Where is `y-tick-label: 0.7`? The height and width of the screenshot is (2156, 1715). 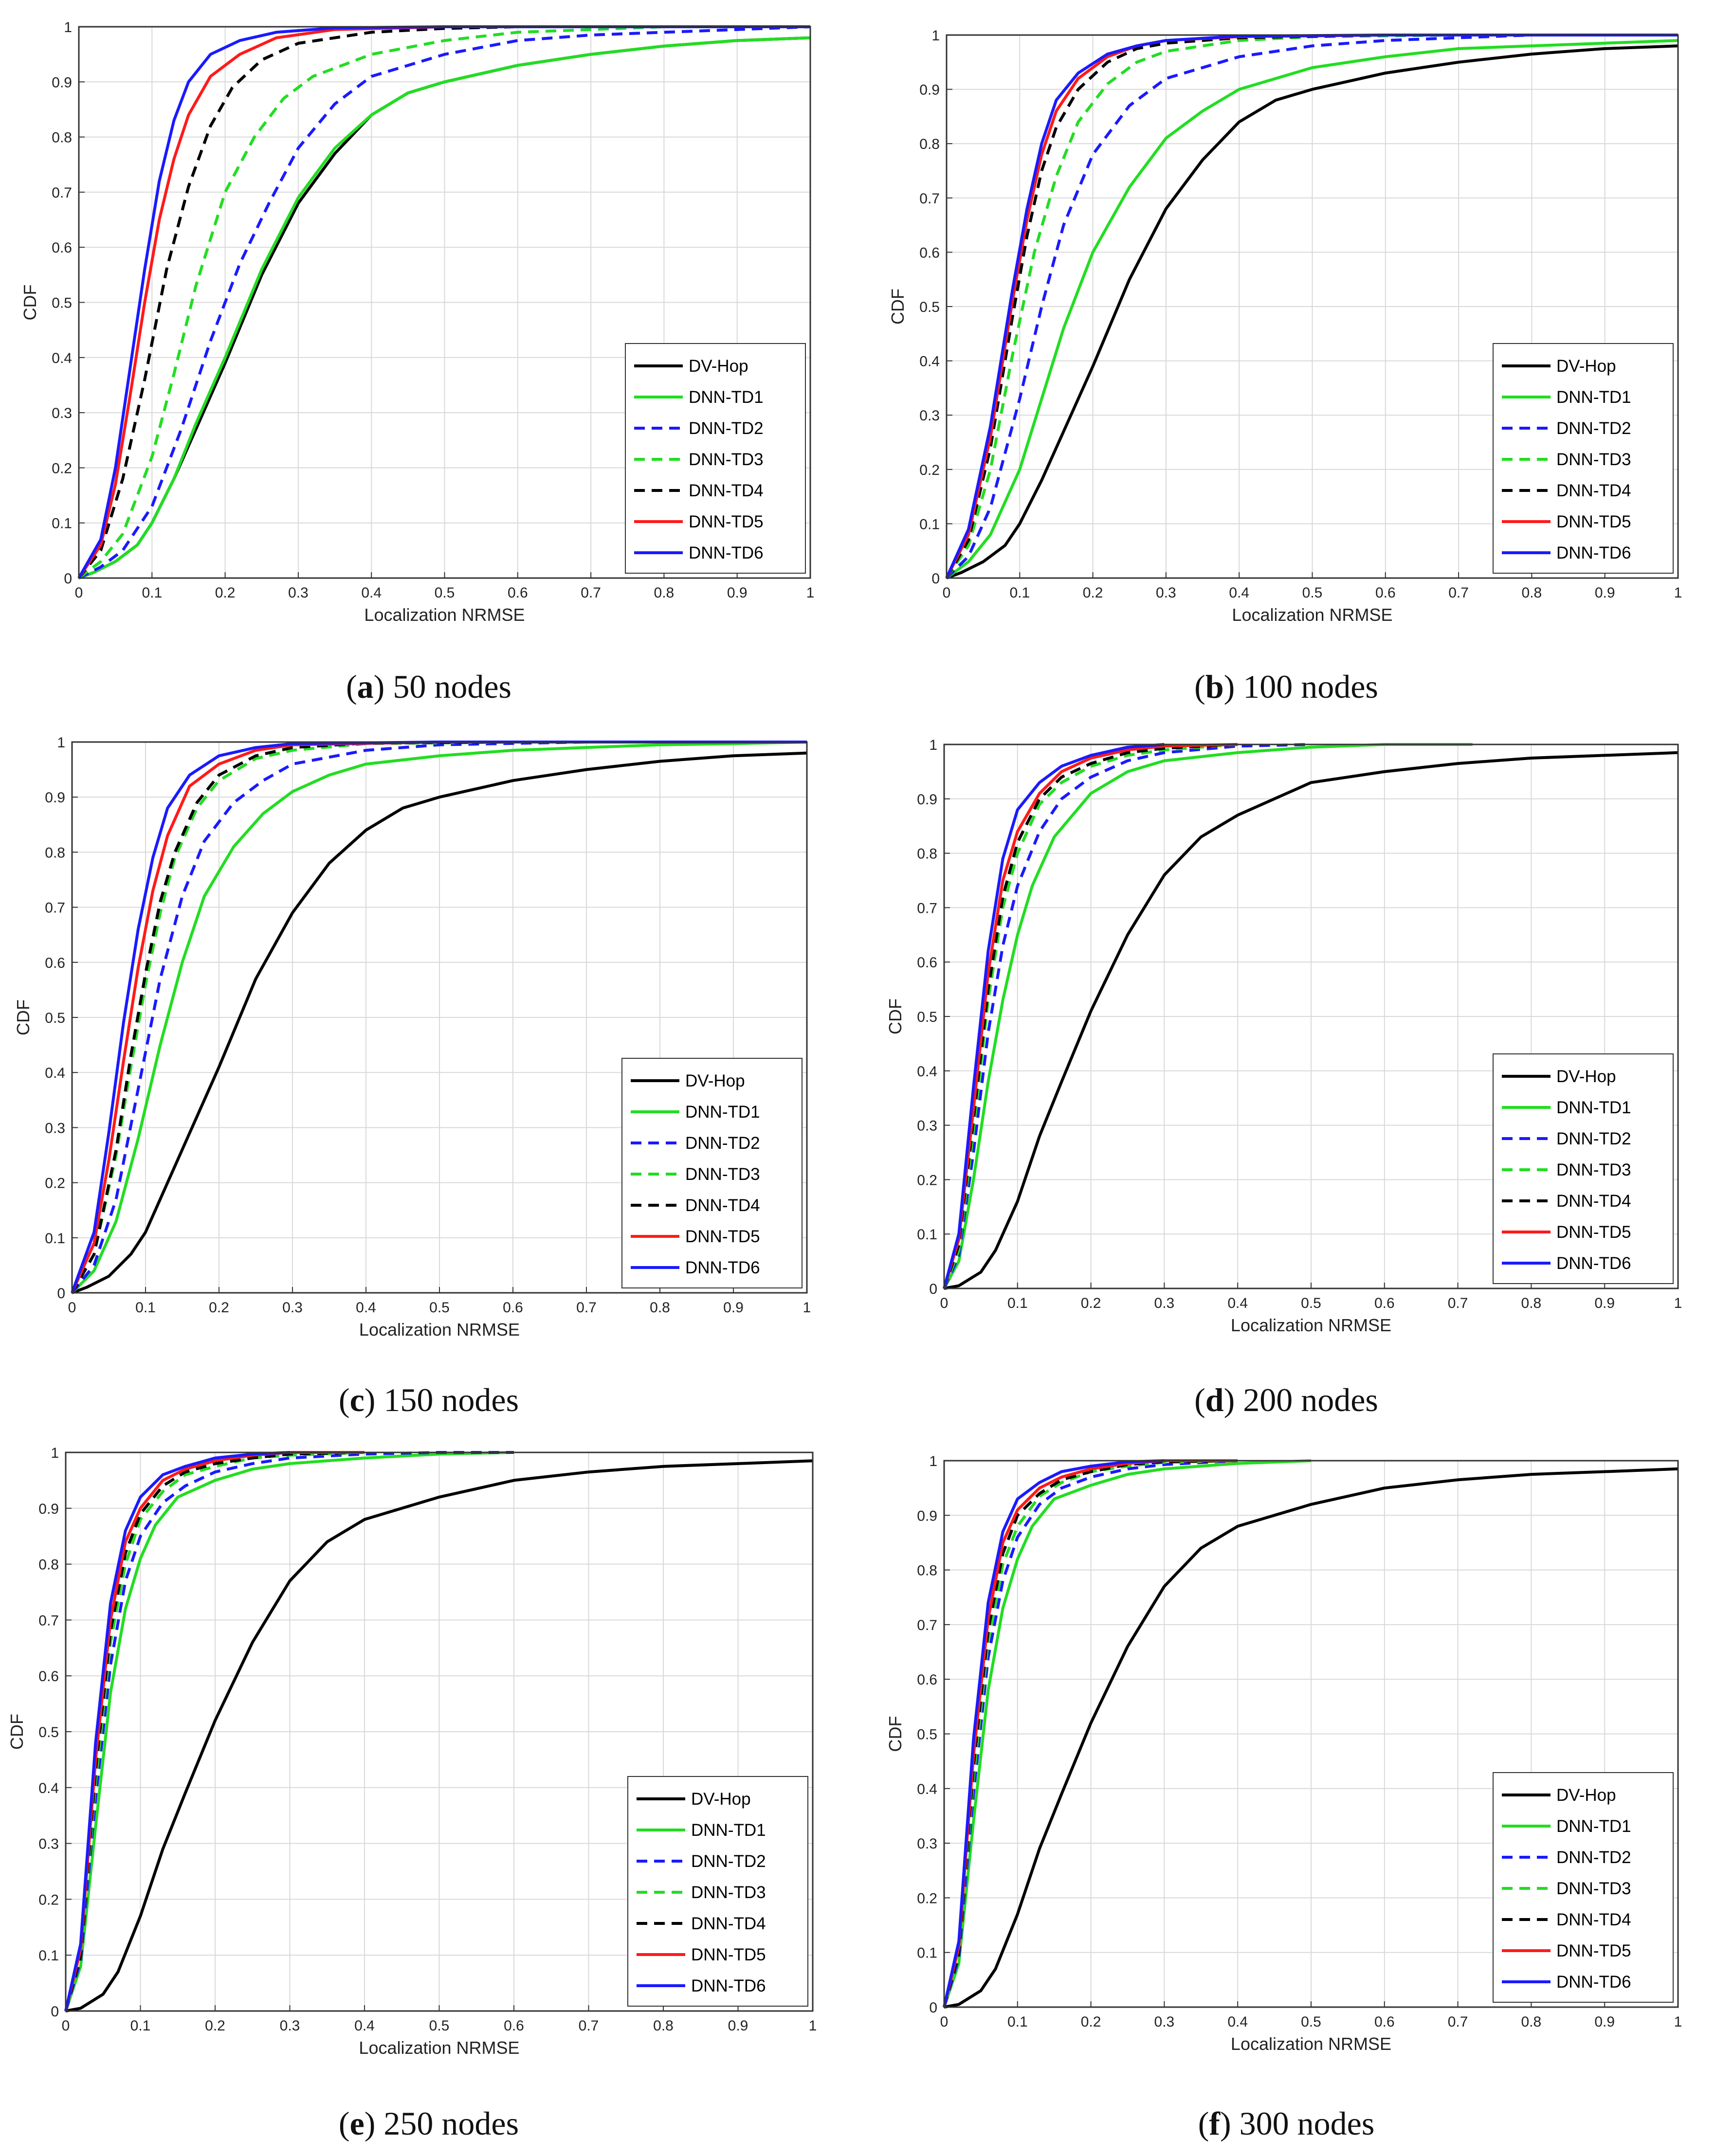 y-tick-label: 0.7 is located at coordinates (929, 199).